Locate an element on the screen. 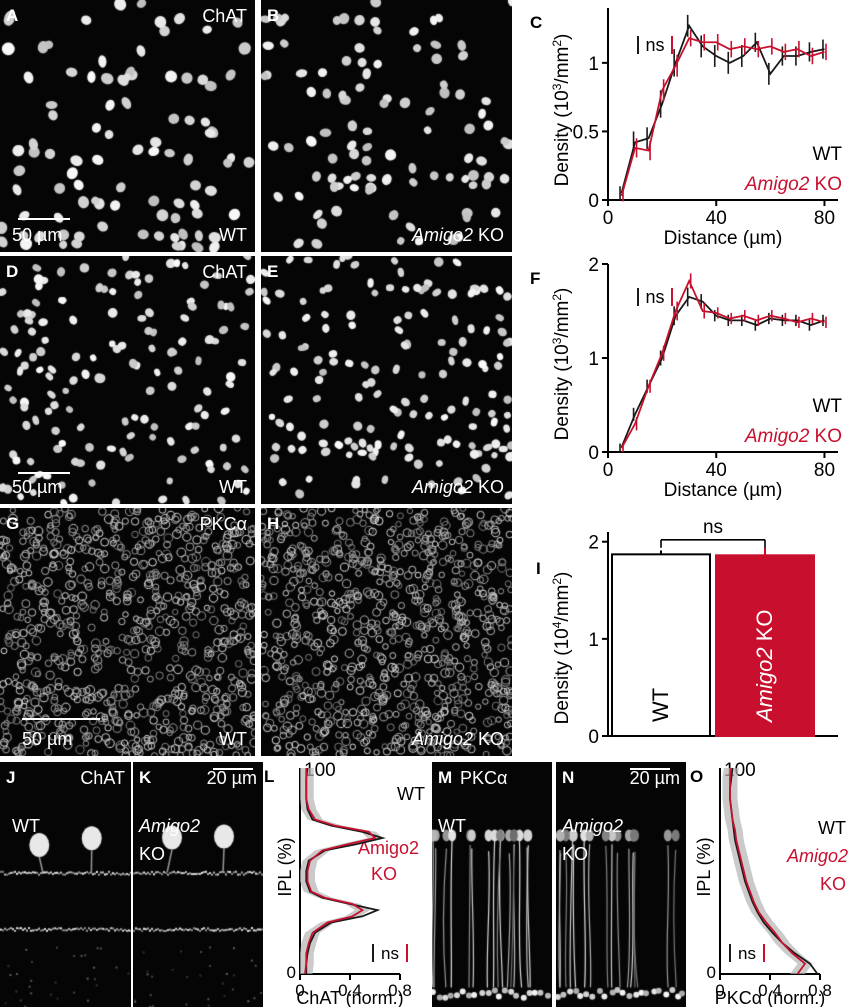 This screenshot has width=849, height=1007. x-tick-label-l: 0.8 is located at coordinates (400, 990).